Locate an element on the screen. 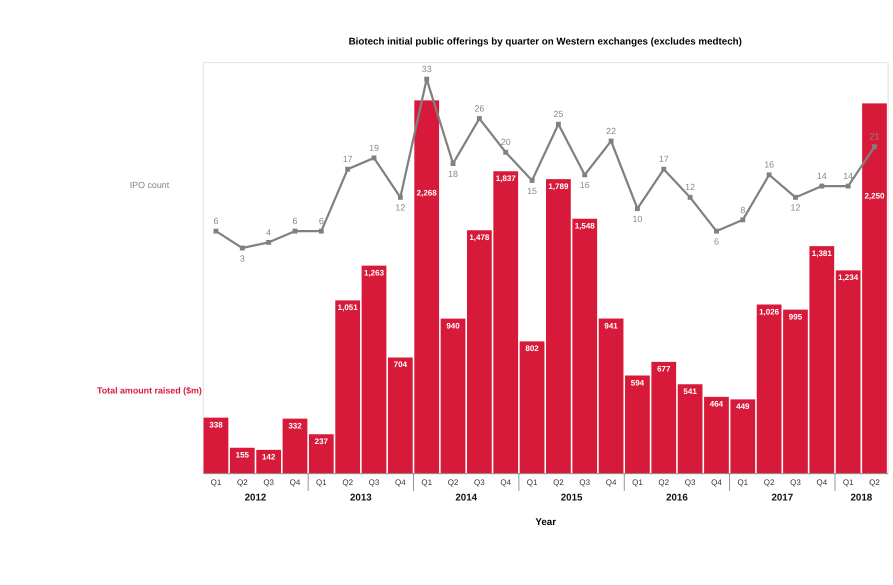  text: 2016 is located at coordinates (677, 498).